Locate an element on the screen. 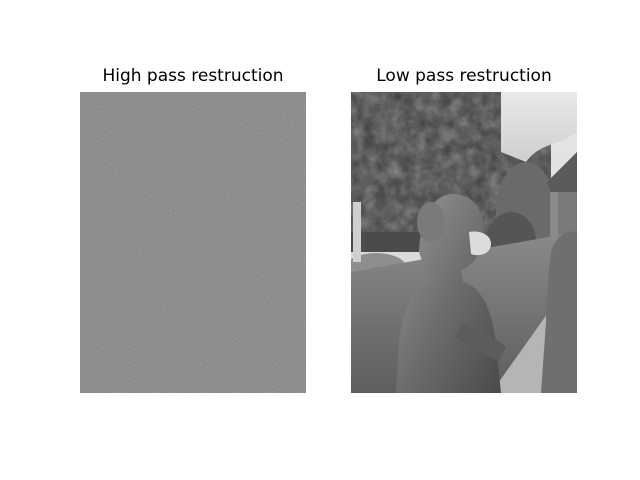 This screenshot has width=640, height=480. low-pass-title: Low pass restruction is located at coordinates (464, 76).